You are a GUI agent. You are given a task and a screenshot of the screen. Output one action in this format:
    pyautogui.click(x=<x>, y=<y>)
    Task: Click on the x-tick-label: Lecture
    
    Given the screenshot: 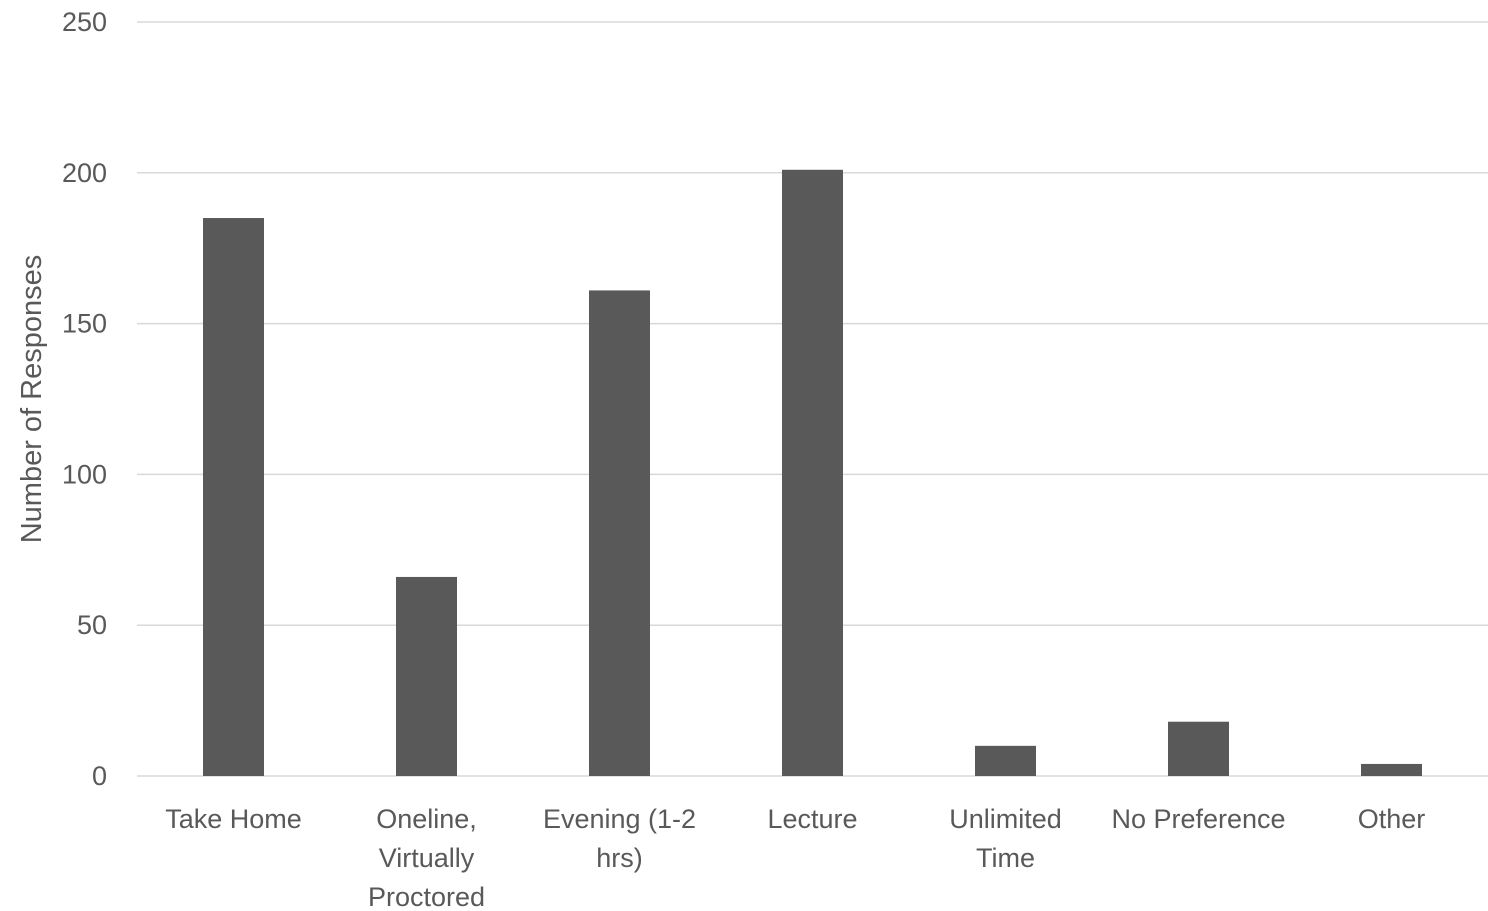 What is the action you would take?
    pyautogui.click(x=812, y=819)
    